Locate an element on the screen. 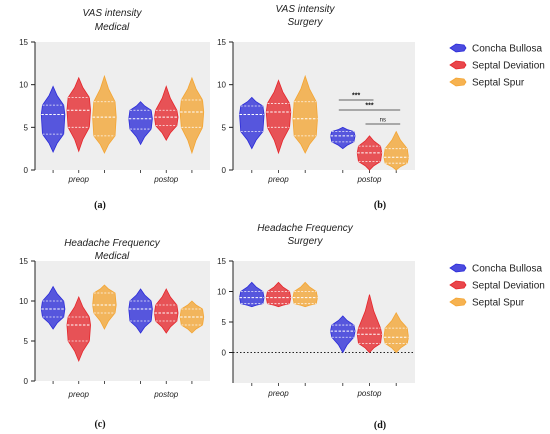 The width and height of the screenshot is (550, 434). panel-caption: (d) is located at coordinates (380, 425).